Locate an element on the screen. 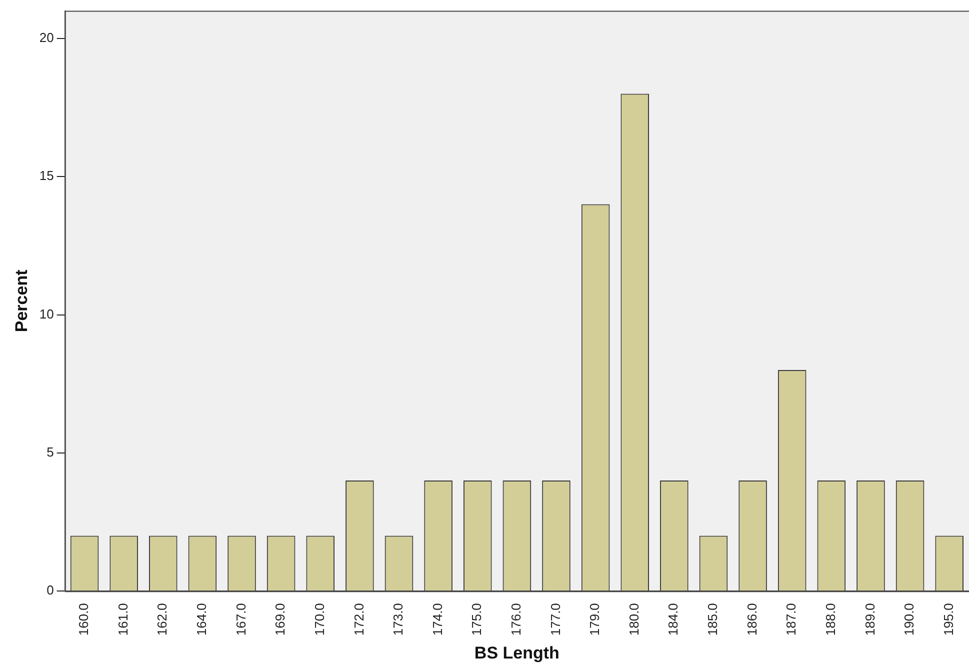 This screenshot has height=672, width=969. x-tick-label: 190.0 is located at coordinates (909, 619).